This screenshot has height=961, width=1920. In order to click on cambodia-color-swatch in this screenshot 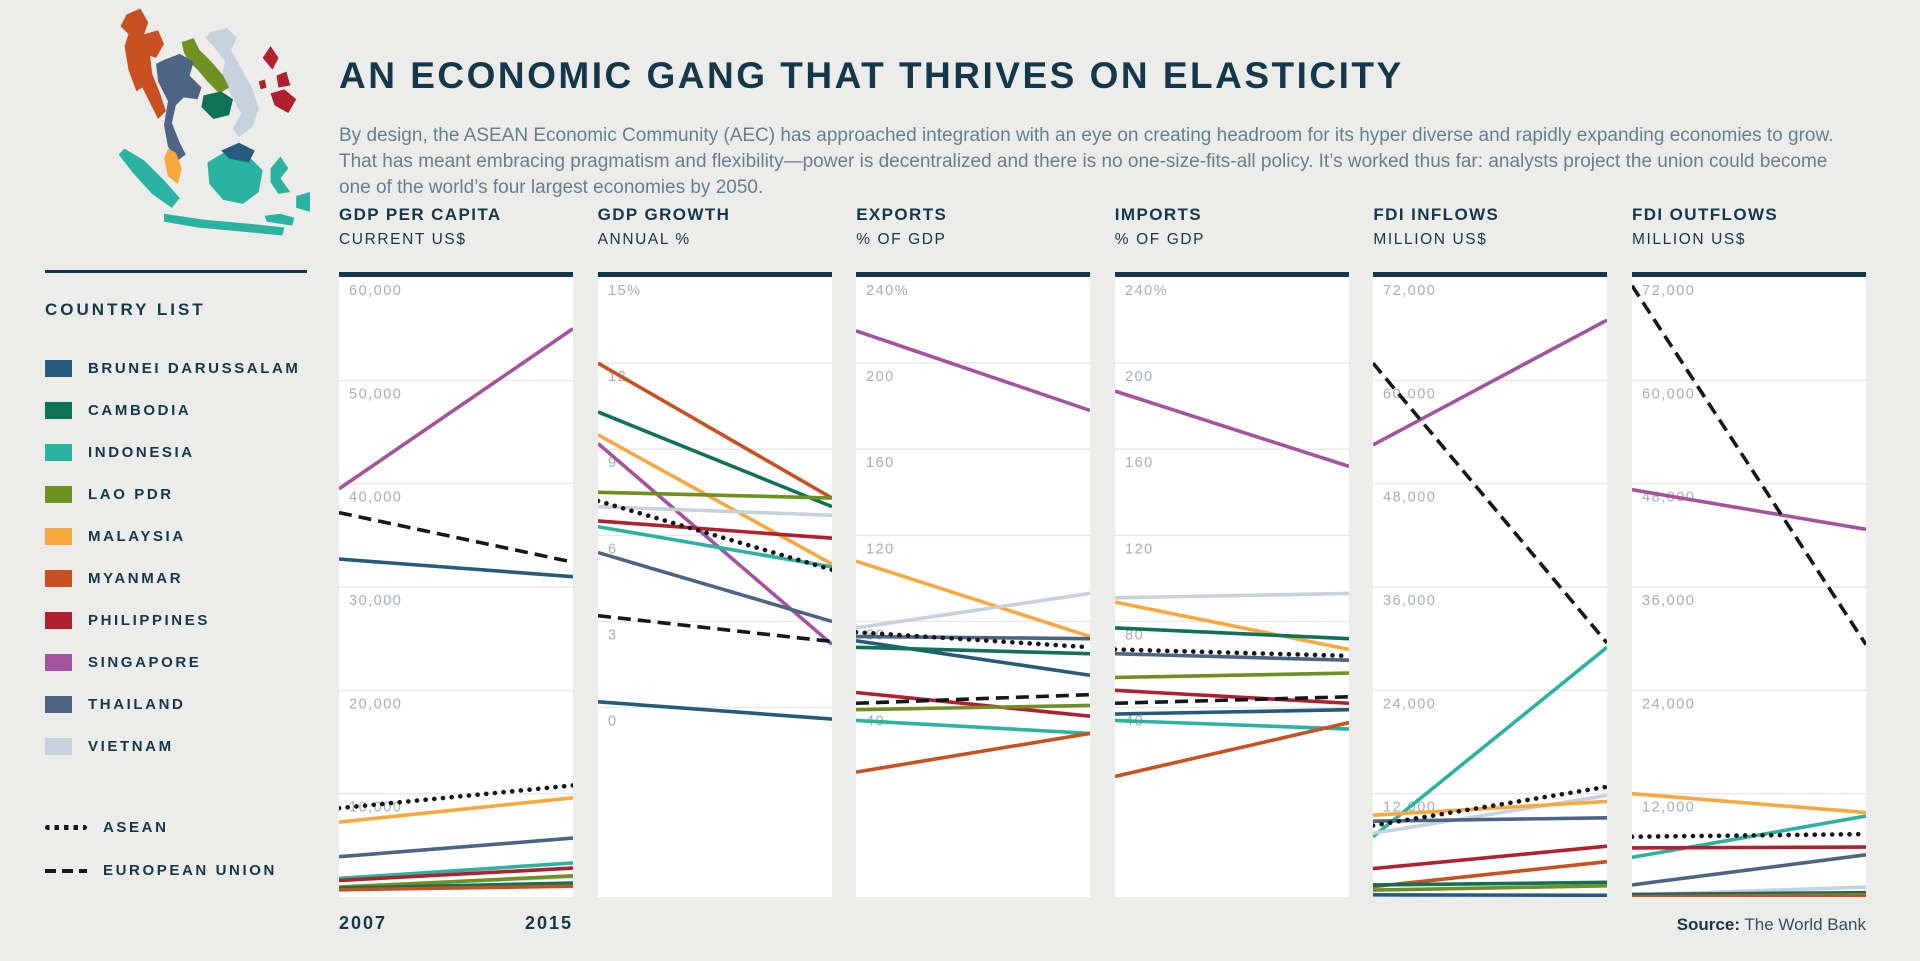, I will do `click(58, 410)`.